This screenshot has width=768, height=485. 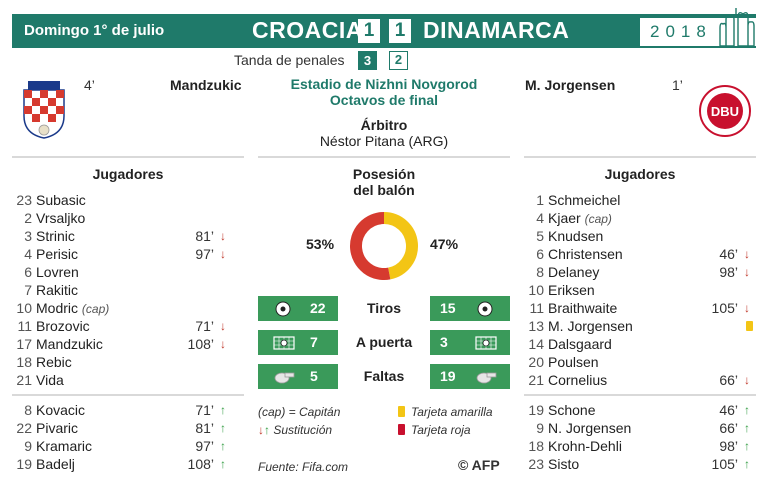 I want to click on player-name: Rakitic, so click(x=57, y=290).